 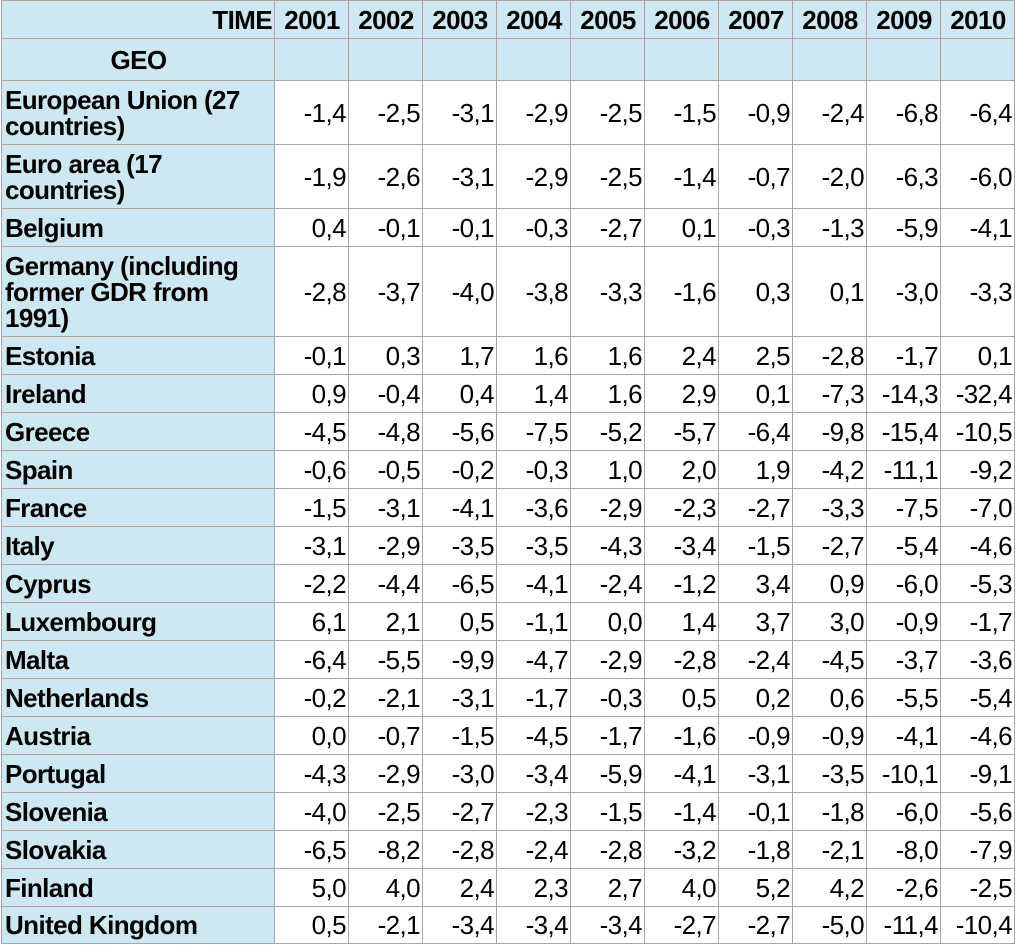 I want to click on geo-cell: Austria, so click(x=138, y=735).